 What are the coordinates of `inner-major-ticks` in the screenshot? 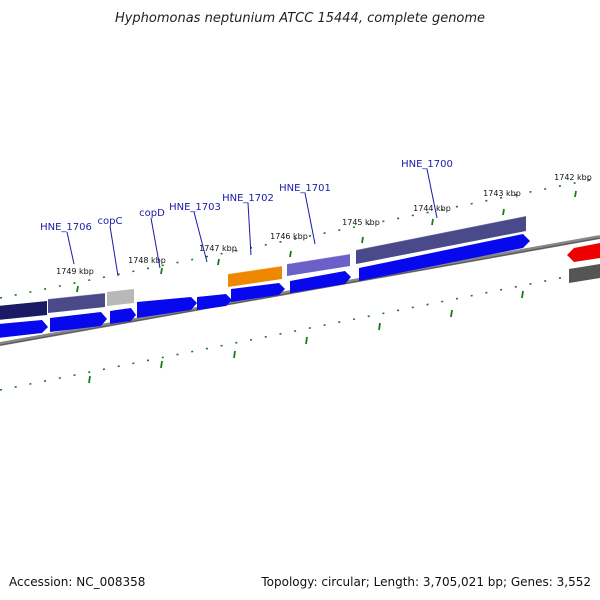 It's located at (306, 337).